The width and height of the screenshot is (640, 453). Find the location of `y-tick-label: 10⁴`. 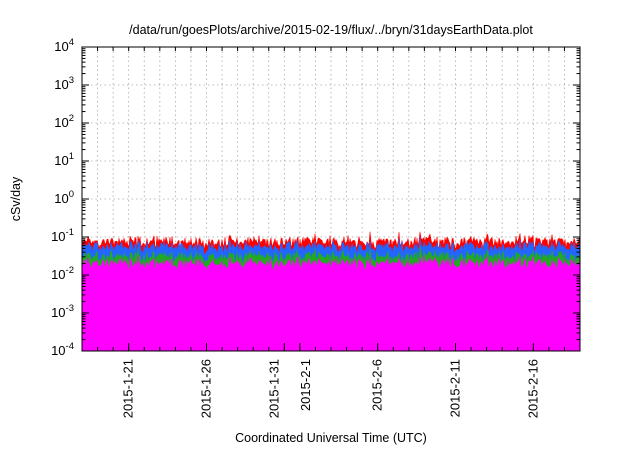

y-tick-label: 10⁴ is located at coordinates (64, 45).